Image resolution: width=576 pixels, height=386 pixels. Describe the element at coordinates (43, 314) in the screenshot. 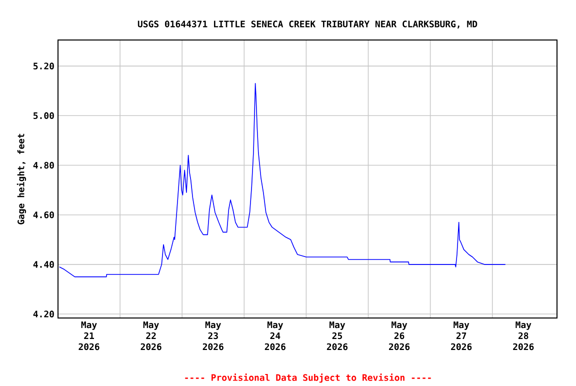

I see `y-tick-label: 4.20` at that location.